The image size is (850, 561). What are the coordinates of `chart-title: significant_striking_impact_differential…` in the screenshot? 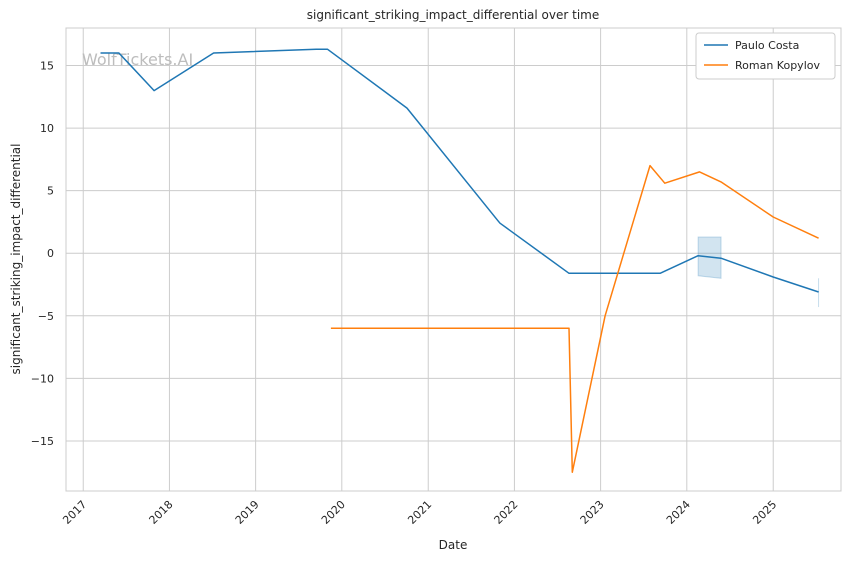 It's located at (453, 15).